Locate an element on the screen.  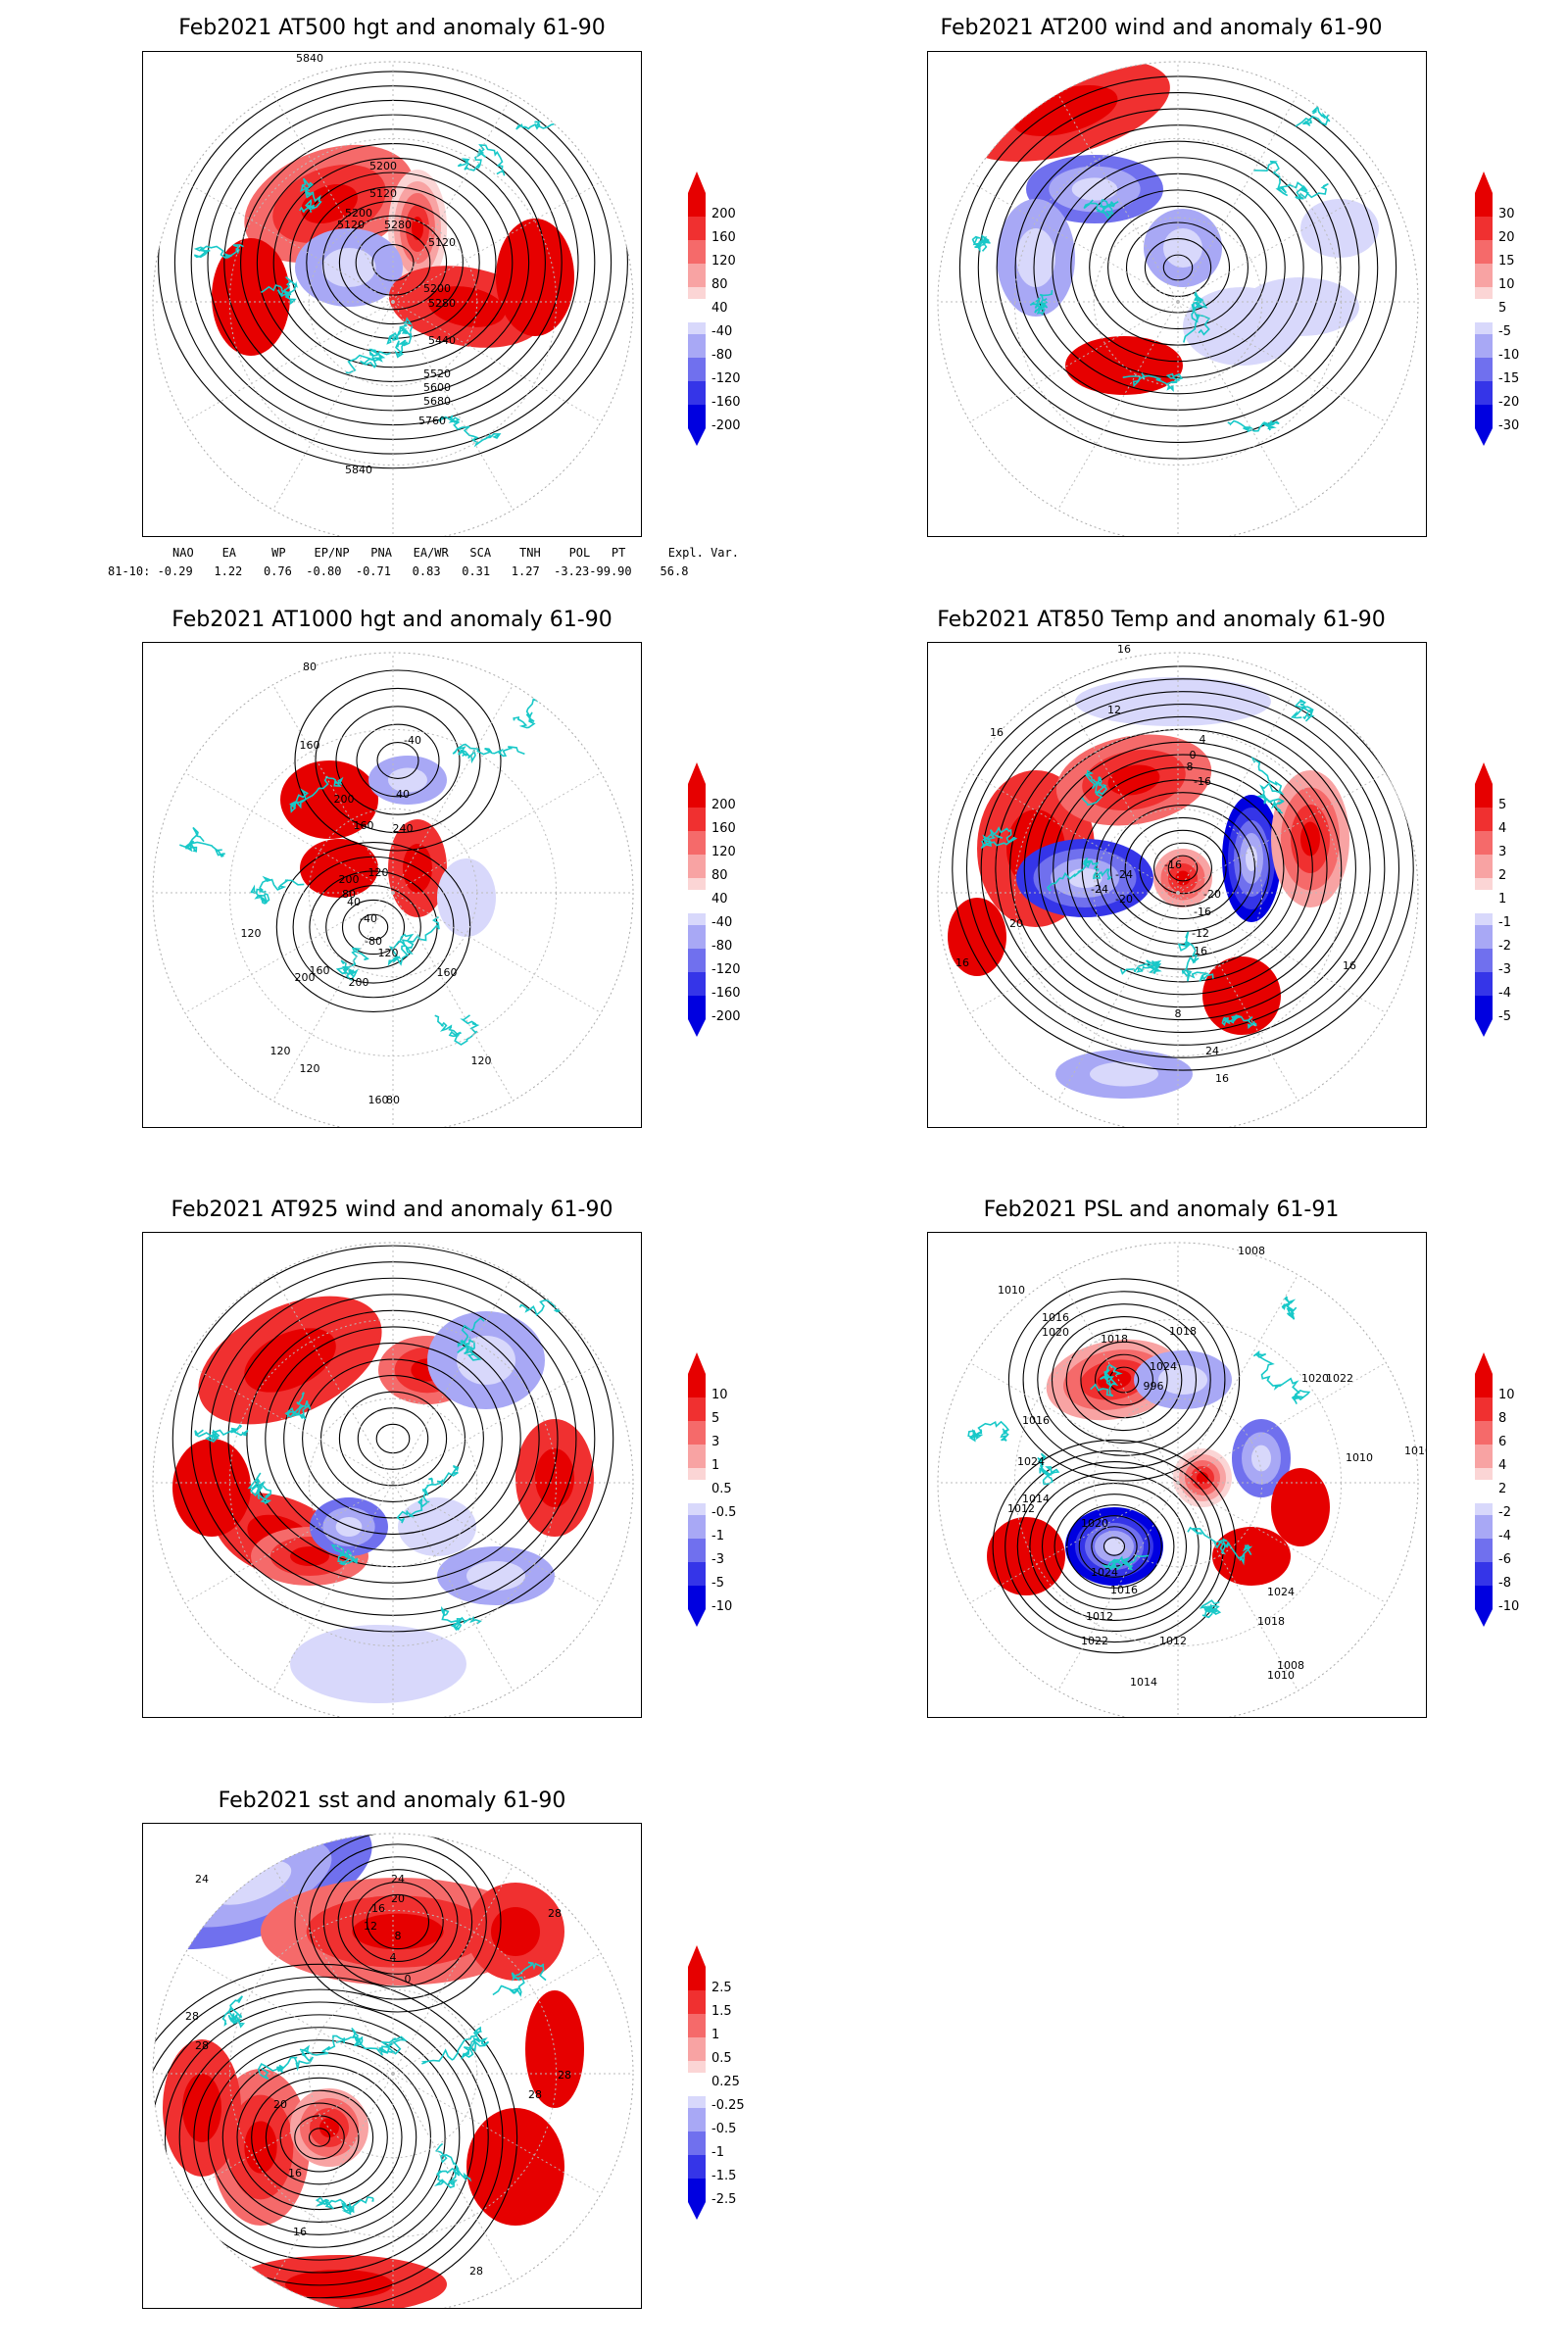
panel-title: Feb2021 sst and anomaly 61-90 is located at coordinates (392, 1800).